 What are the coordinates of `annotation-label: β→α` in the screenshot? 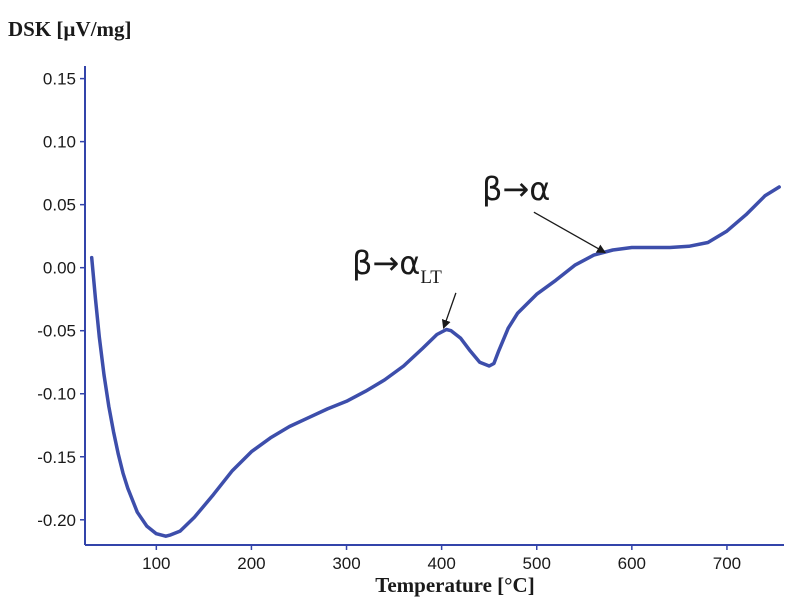 It's located at (516, 189).